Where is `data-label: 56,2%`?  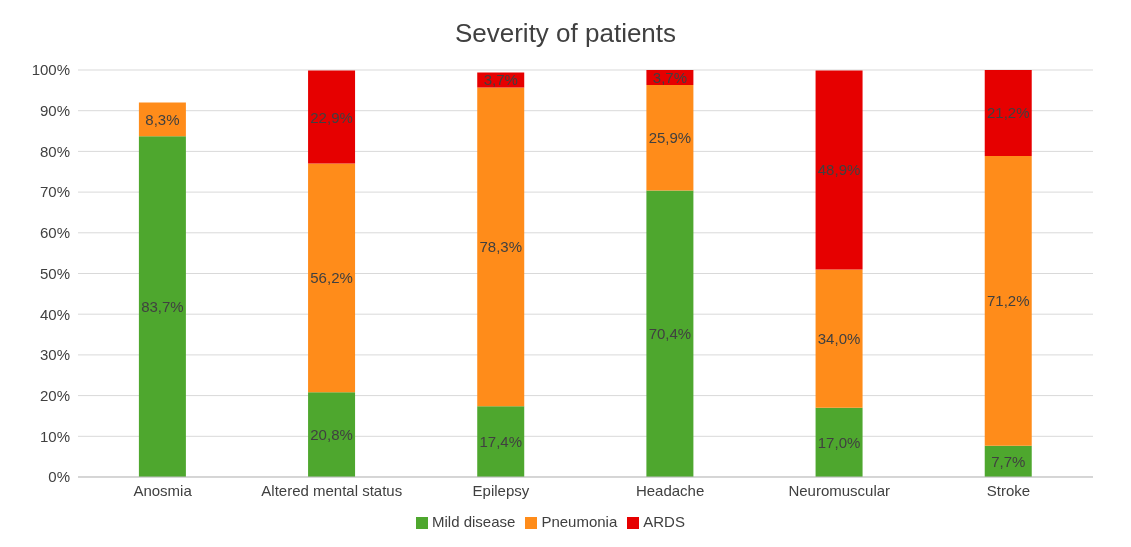
data-label: 56,2% is located at coordinates (331, 278).